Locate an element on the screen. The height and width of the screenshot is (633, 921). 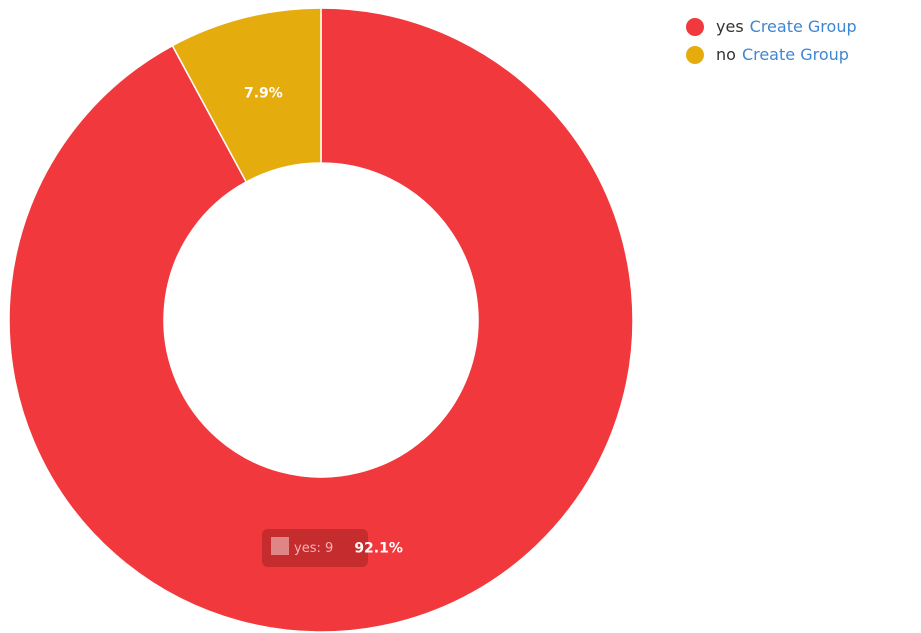
tooltip-swatch is located at coordinates (280, 546).